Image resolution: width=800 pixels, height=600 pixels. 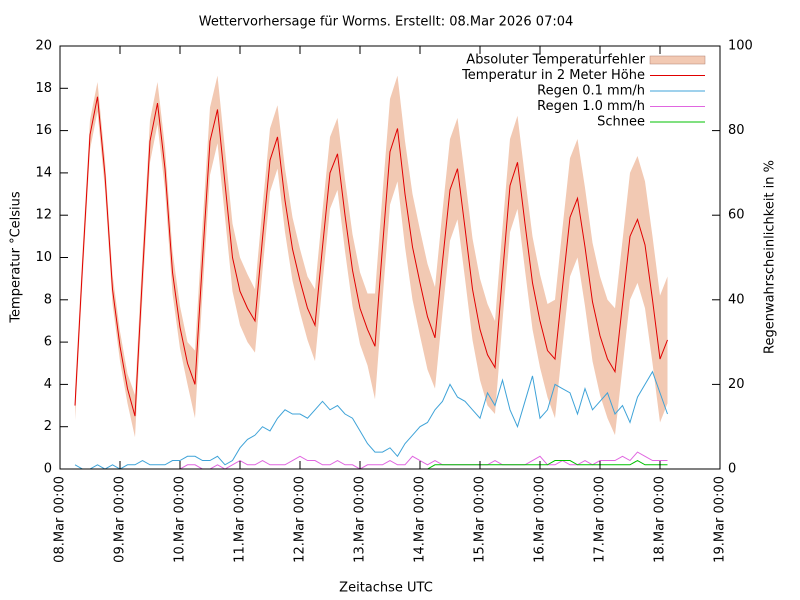 What do you see at coordinates (120, 519) in the screenshot?
I see `x-tick-label: 09.Mar 00:00` at bounding box center [120, 519].